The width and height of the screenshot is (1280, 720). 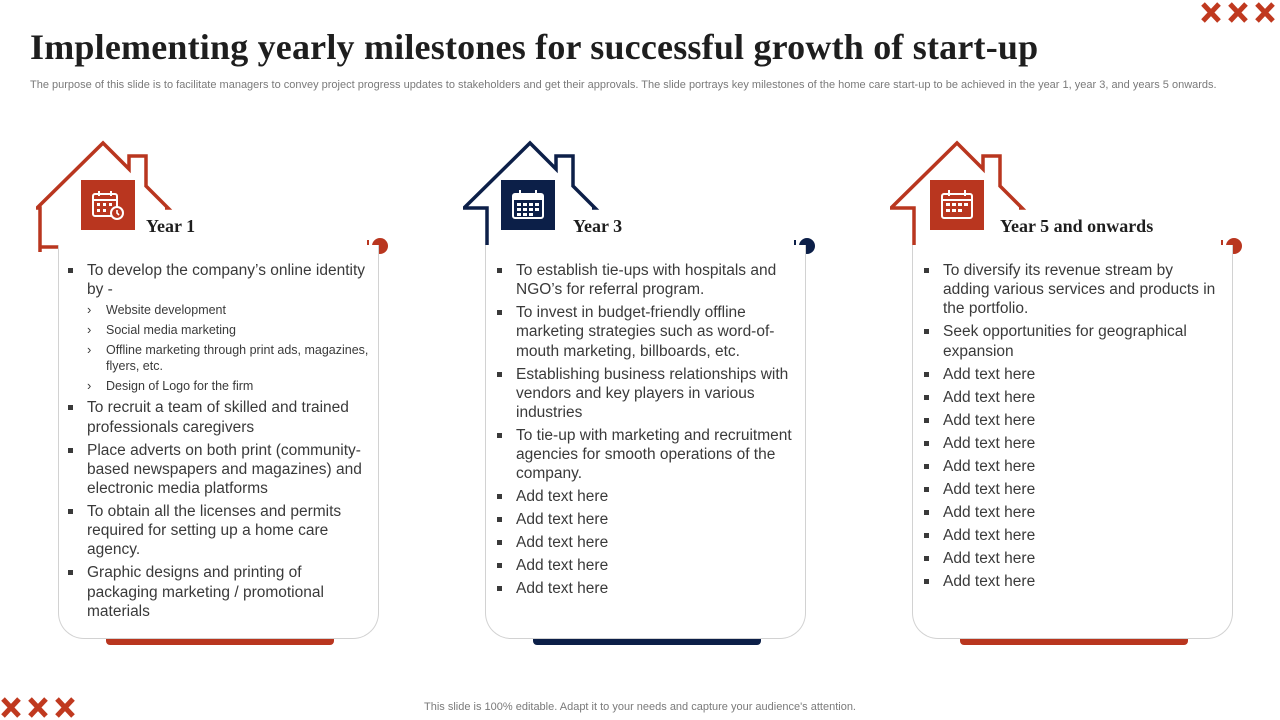 I want to click on sub-list-item: Social media marketing, so click(x=231, y=330).